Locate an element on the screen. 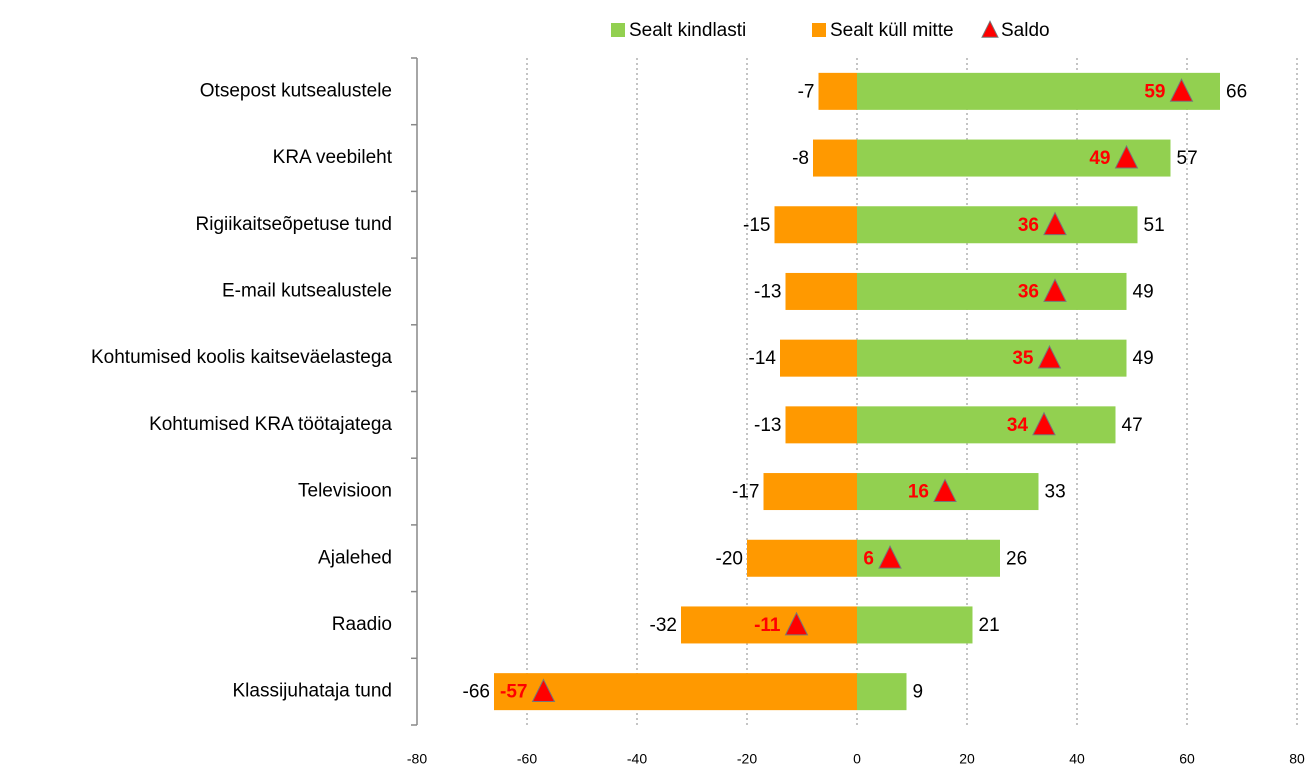  x-tick-label: -60 is located at coordinates (527, 759).